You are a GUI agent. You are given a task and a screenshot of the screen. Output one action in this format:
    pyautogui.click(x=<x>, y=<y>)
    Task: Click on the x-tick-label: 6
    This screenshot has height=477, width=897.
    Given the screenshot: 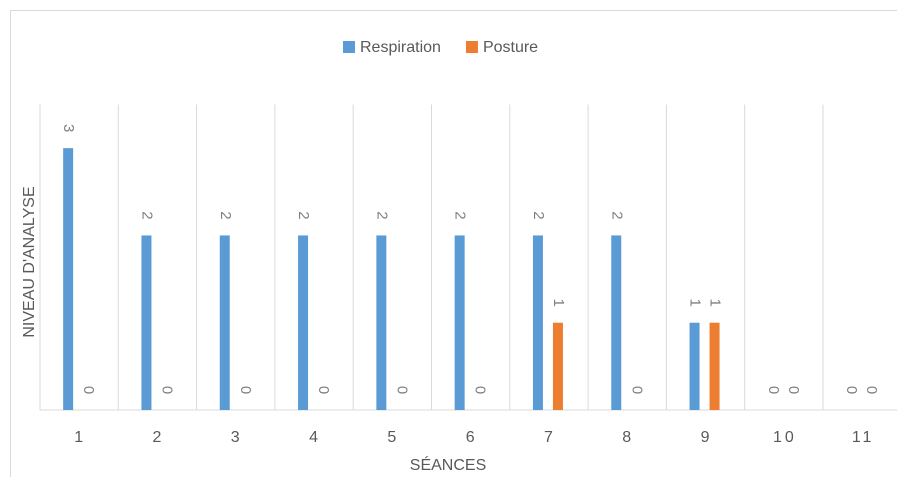 What is the action you would take?
    pyautogui.click(x=472, y=437)
    